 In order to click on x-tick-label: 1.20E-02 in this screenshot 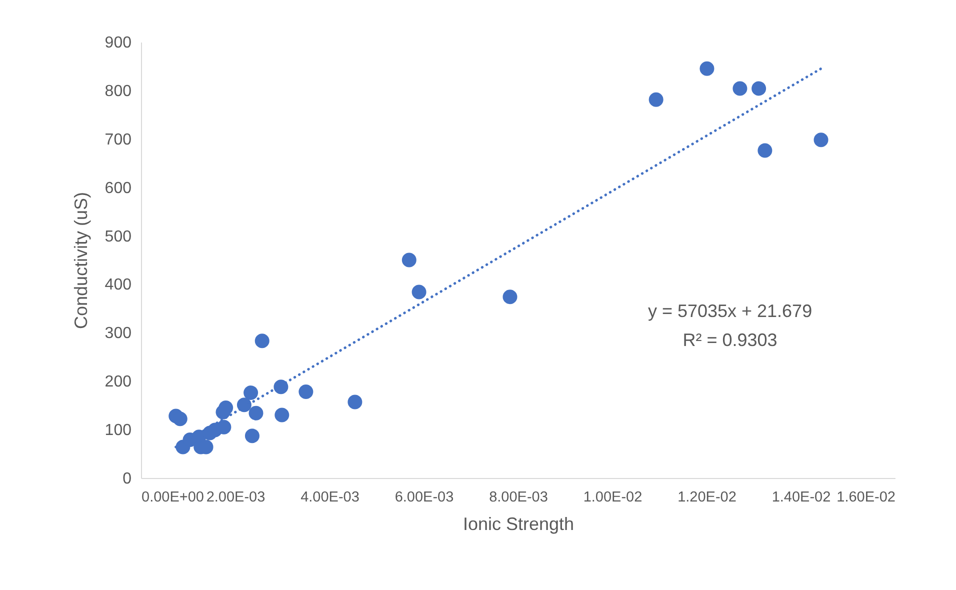, I will do `click(707, 498)`.